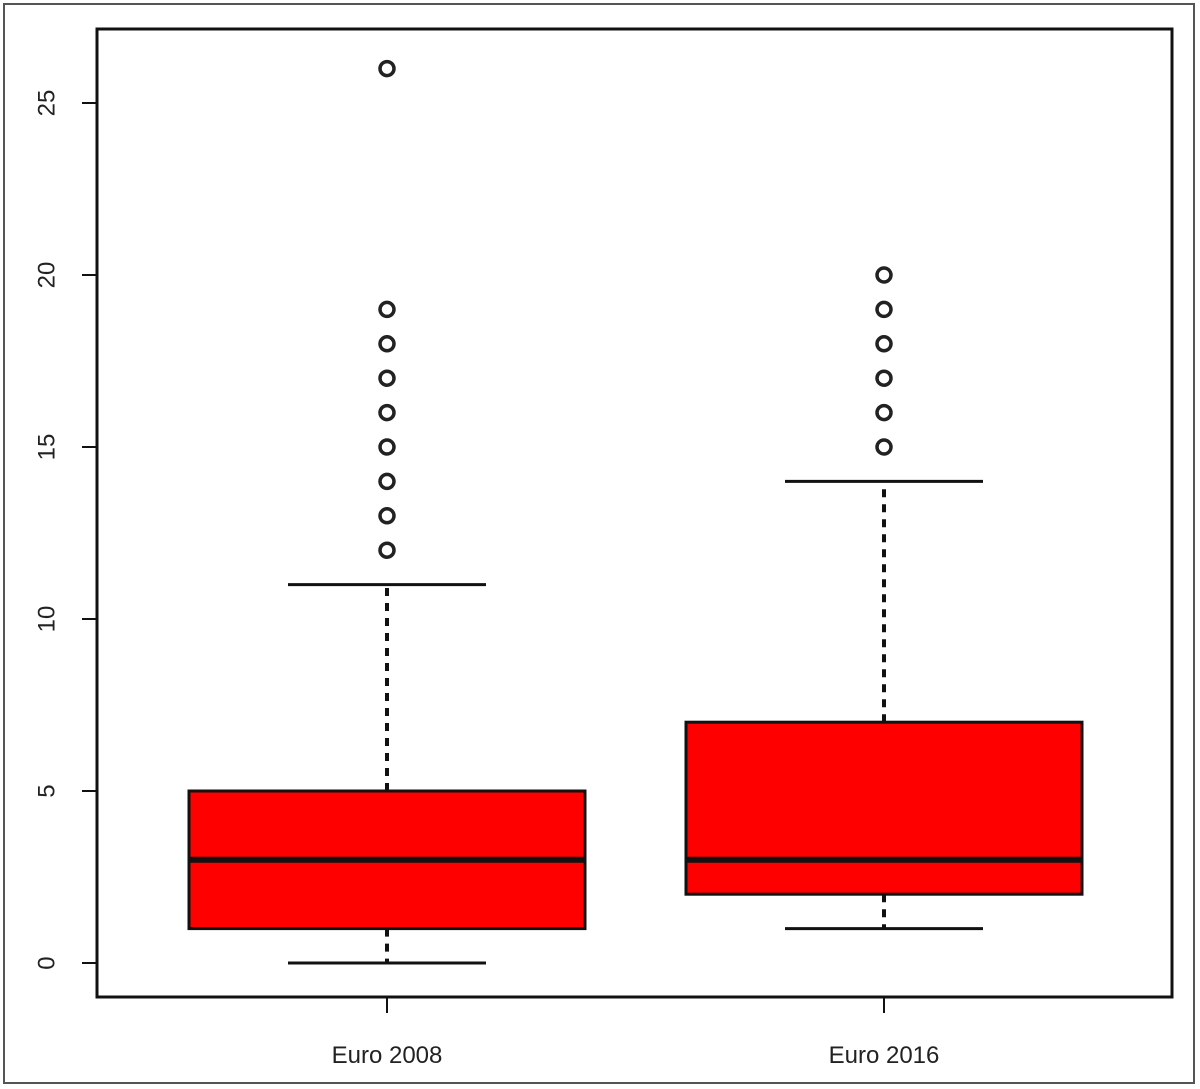 The image size is (1200, 1089). Describe the element at coordinates (884, 1055) in the screenshot. I see `x-tick-label: Euro 2016` at that location.